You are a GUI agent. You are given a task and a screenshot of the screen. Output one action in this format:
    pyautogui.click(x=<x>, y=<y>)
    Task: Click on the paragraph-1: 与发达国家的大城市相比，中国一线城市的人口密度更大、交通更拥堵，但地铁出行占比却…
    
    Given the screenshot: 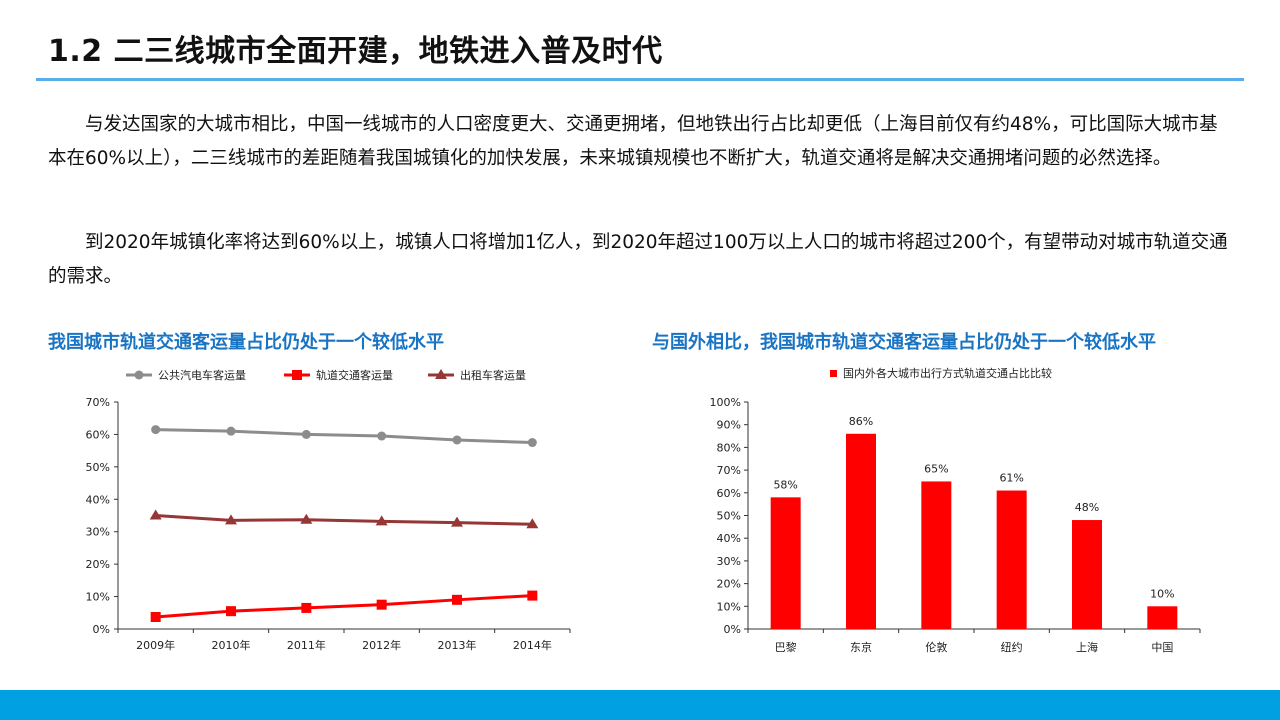 What is the action you would take?
    pyautogui.click(x=633, y=141)
    